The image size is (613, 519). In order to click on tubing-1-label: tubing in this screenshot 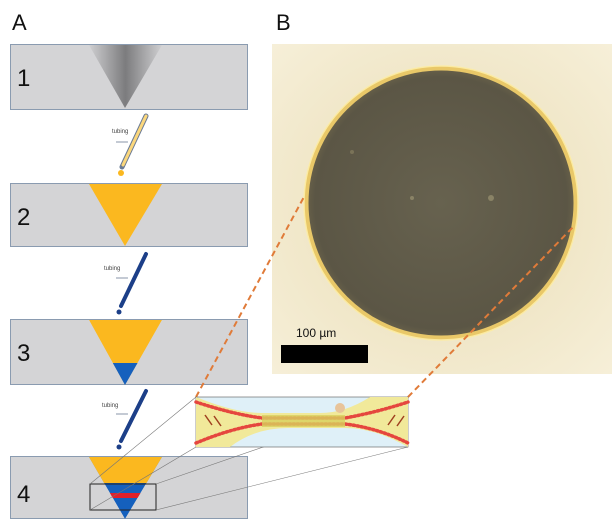, I will do `click(120, 132)`.